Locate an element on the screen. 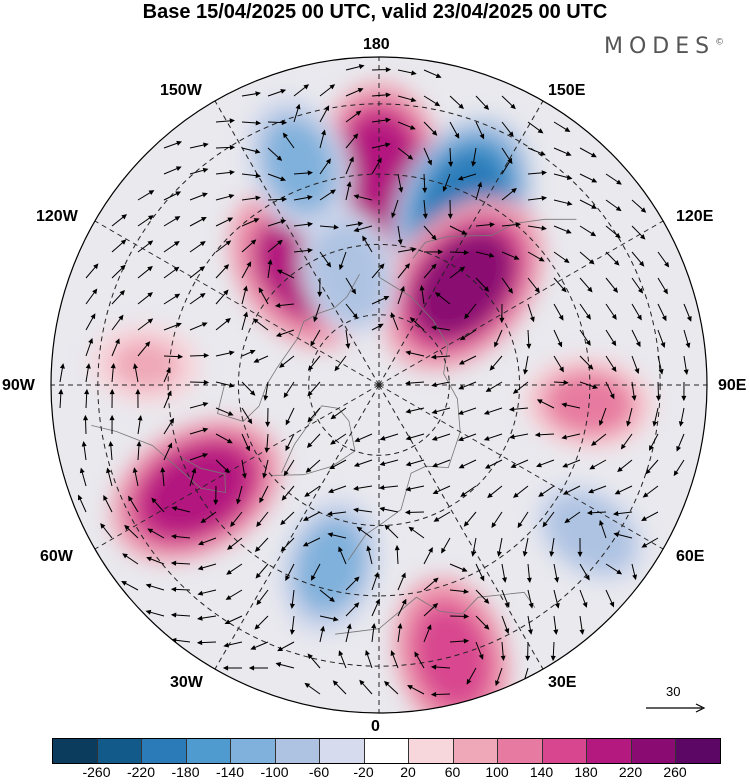 The image size is (750, 784). wind-vector-head is located at coordinates (523, 683).